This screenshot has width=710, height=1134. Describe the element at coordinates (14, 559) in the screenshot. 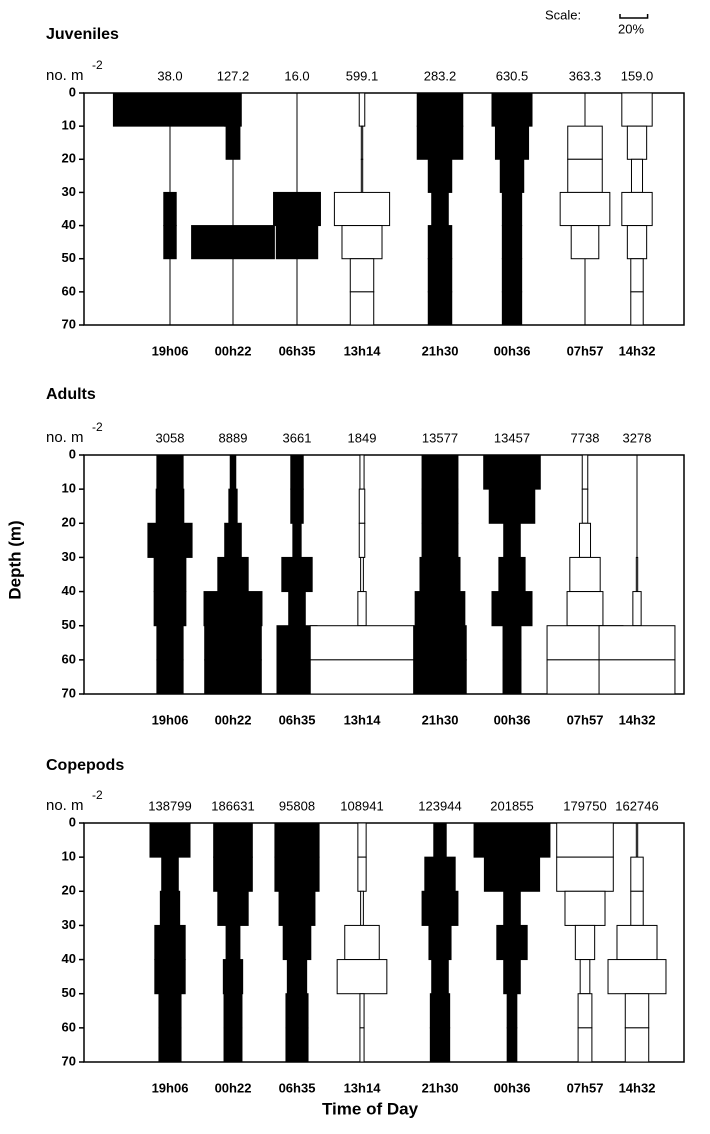

I see `y-axis-label: Depth (m)` at that location.